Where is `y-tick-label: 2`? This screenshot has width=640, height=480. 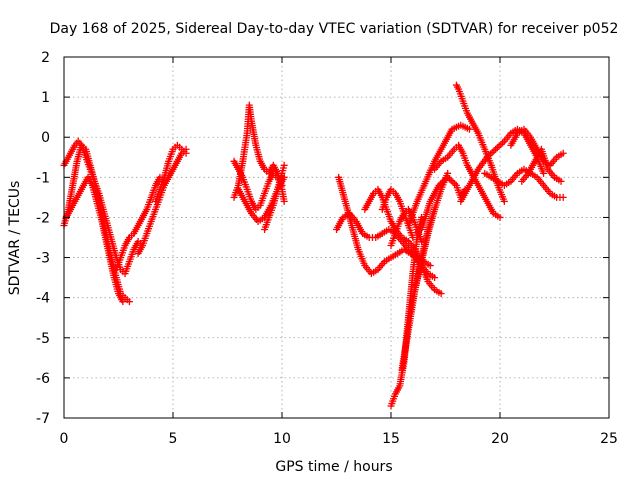
y-tick-label: 2 is located at coordinates (45, 58).